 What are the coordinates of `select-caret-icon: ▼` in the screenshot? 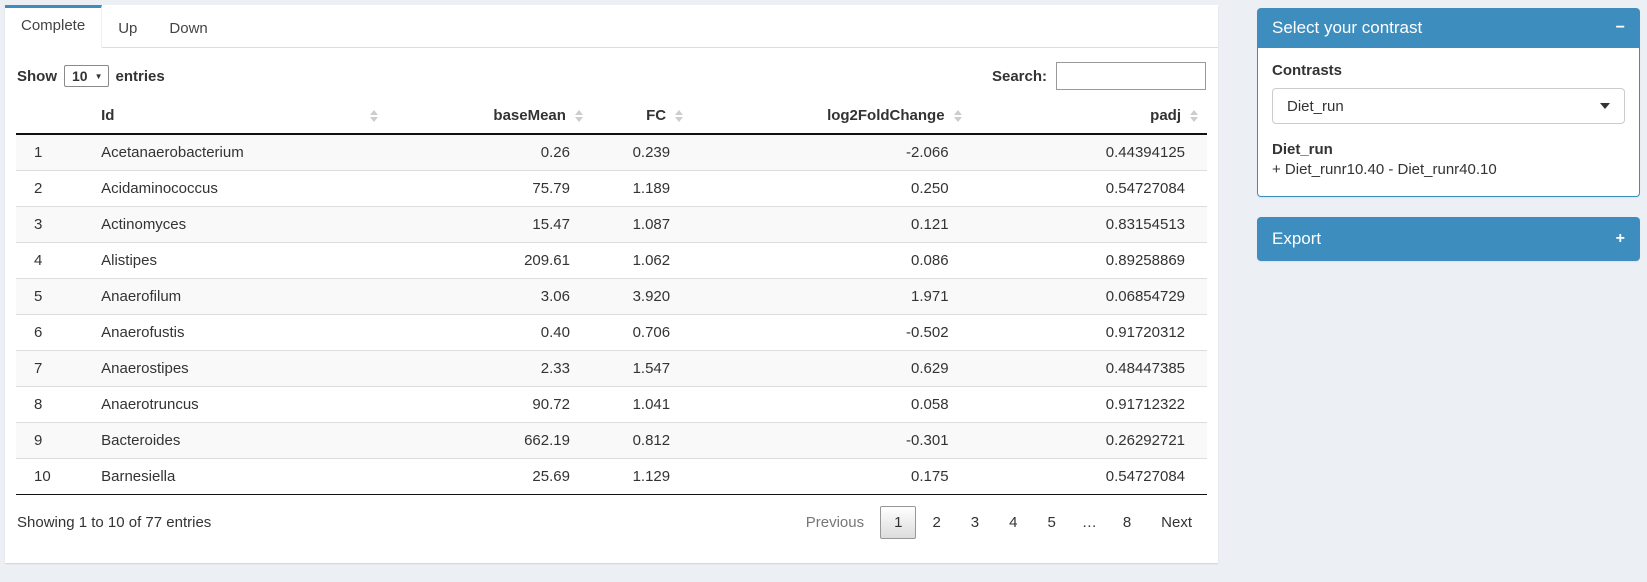 It's located at (98, 76).